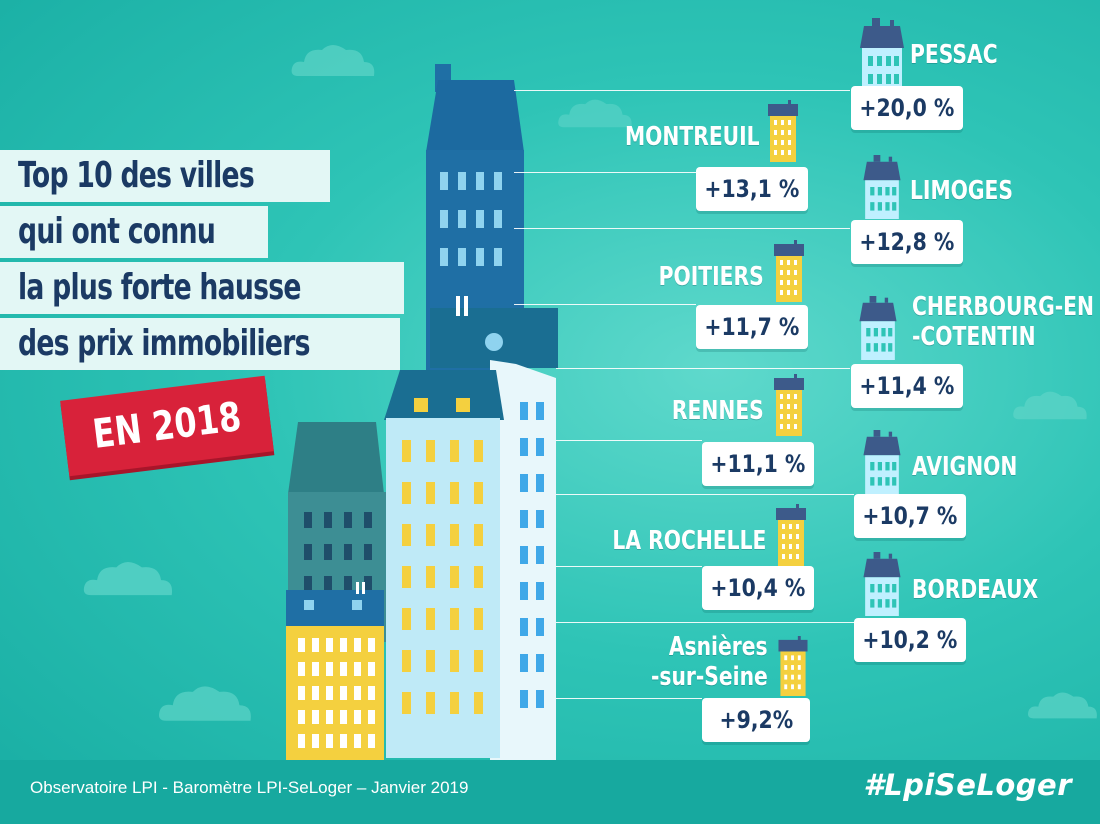  What do you see at coordinates (907, 242) in the screenshot?
I see `change-badge-limoges: +12,8 %` at bounding box center [907, 242].